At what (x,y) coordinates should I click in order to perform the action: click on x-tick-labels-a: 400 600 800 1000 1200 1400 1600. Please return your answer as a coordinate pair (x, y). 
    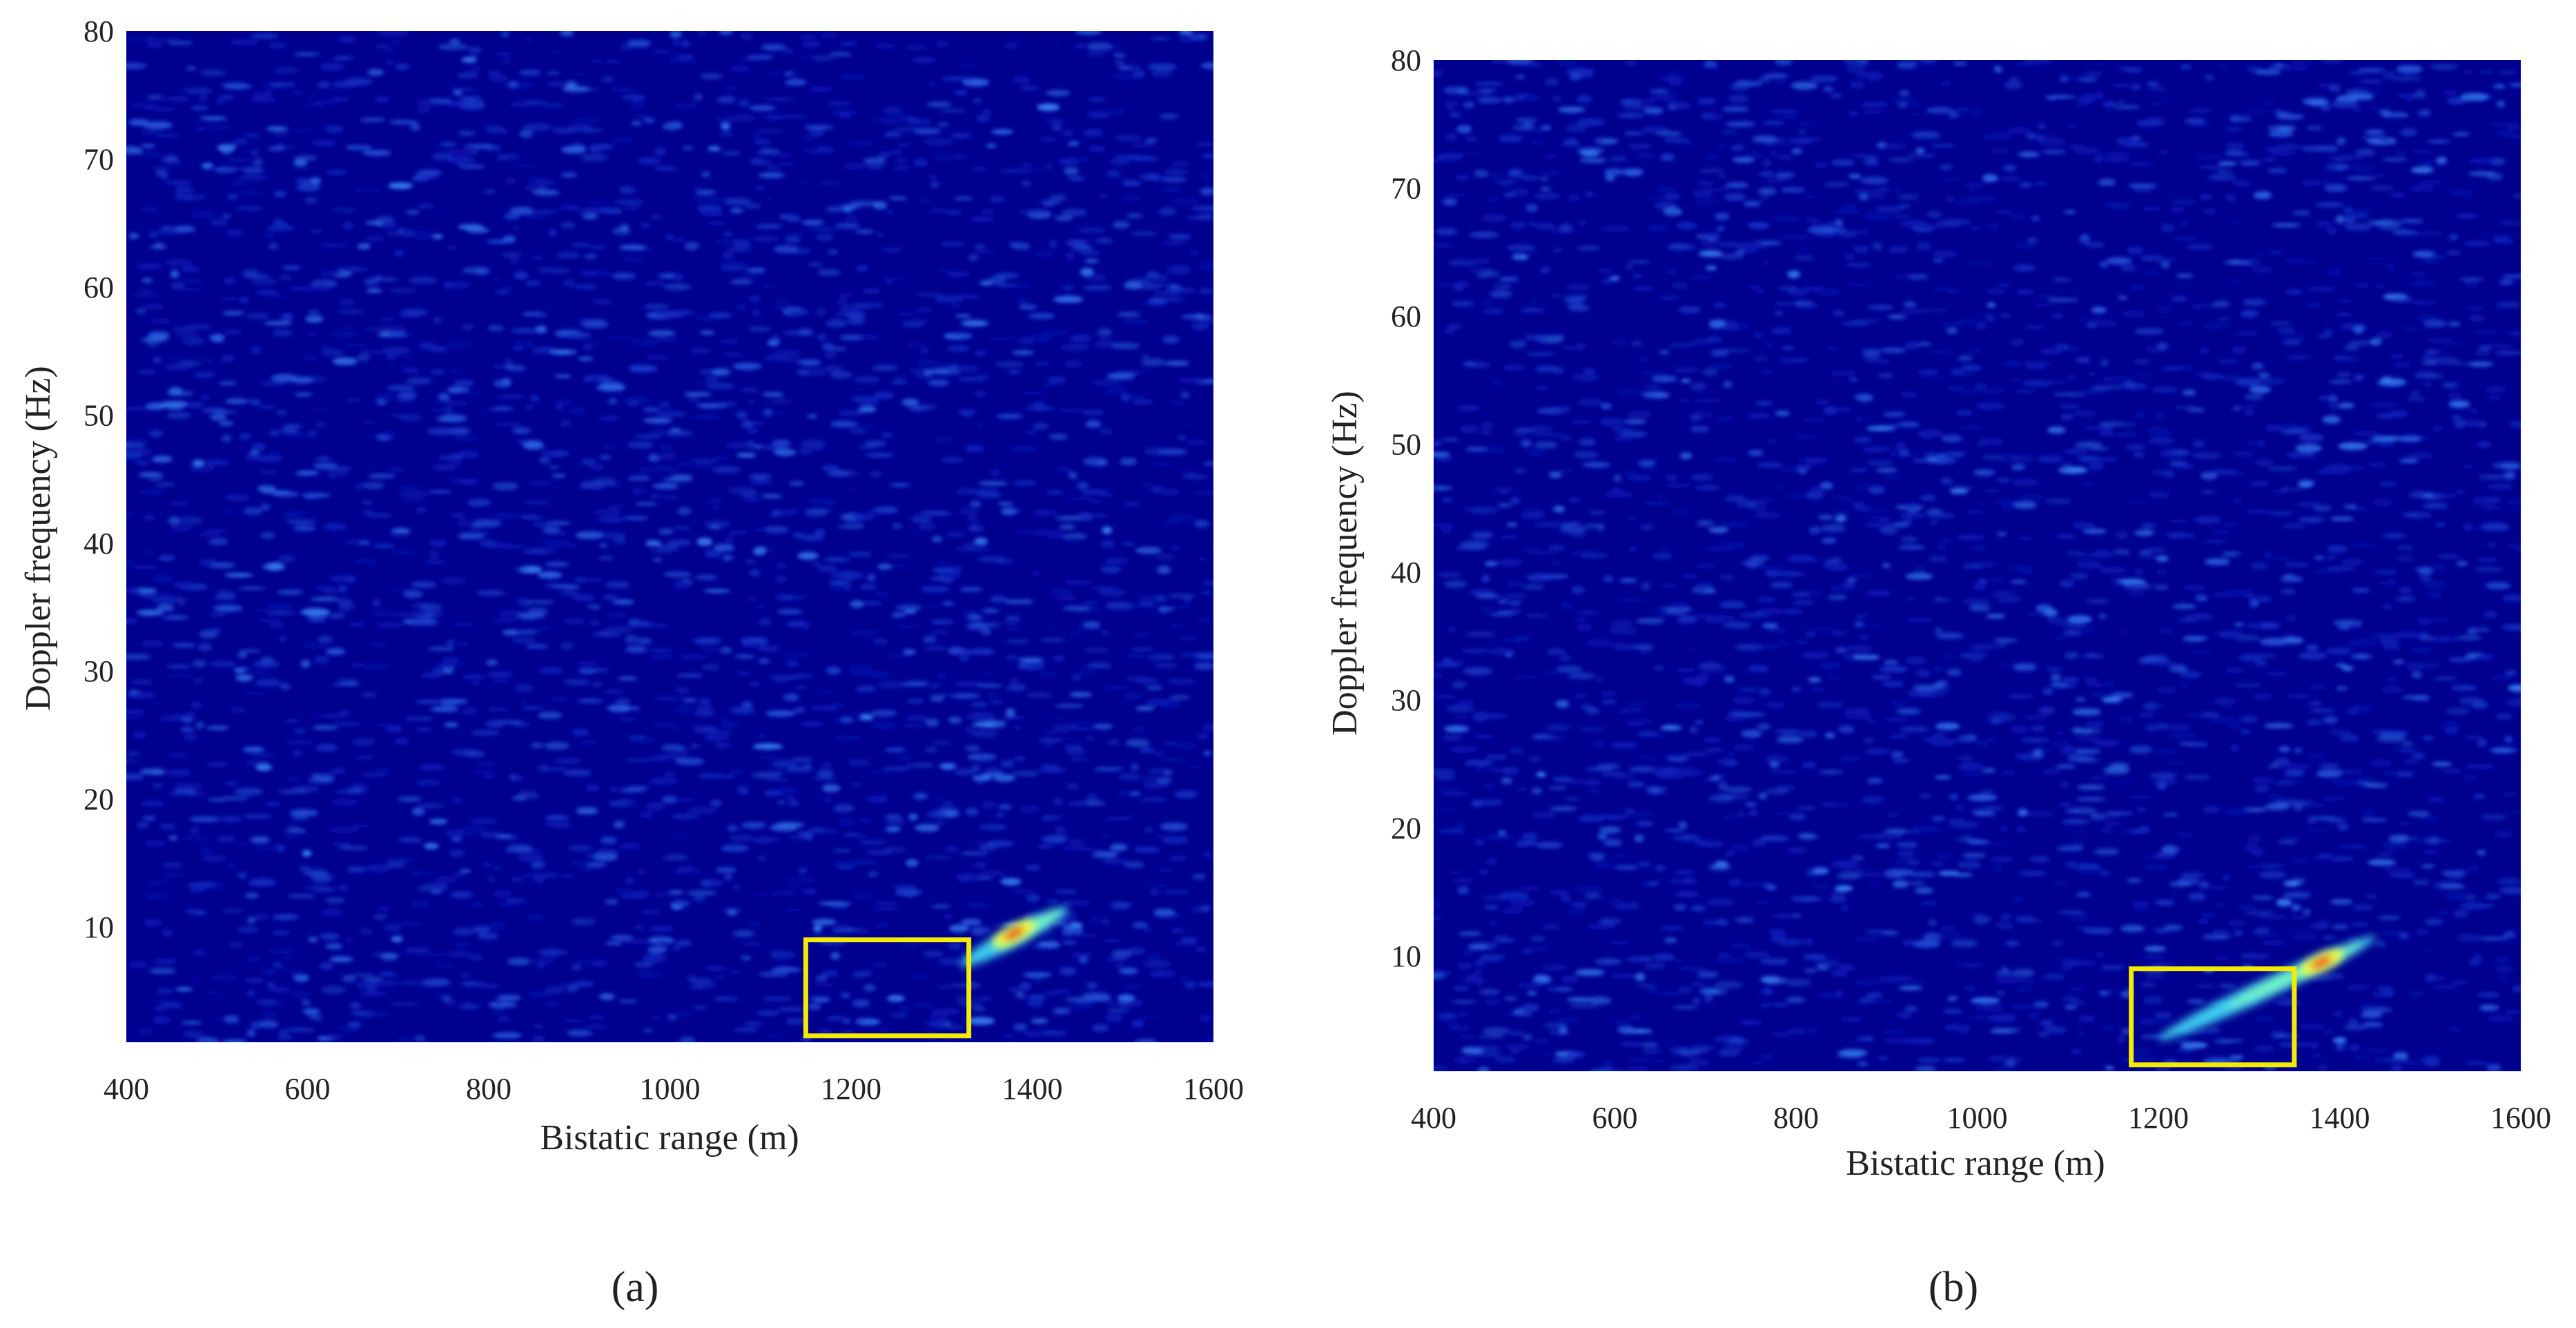
    Looking at the image, I should click on (674, 1089).